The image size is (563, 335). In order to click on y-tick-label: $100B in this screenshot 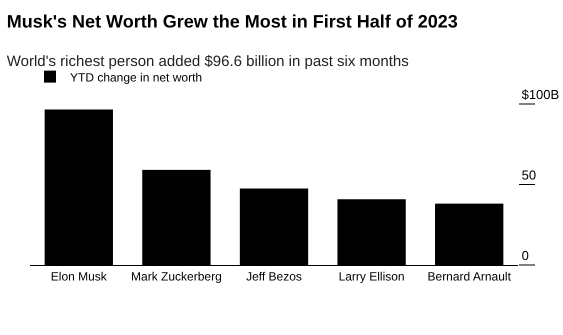, I will do `click(541, 94)`.